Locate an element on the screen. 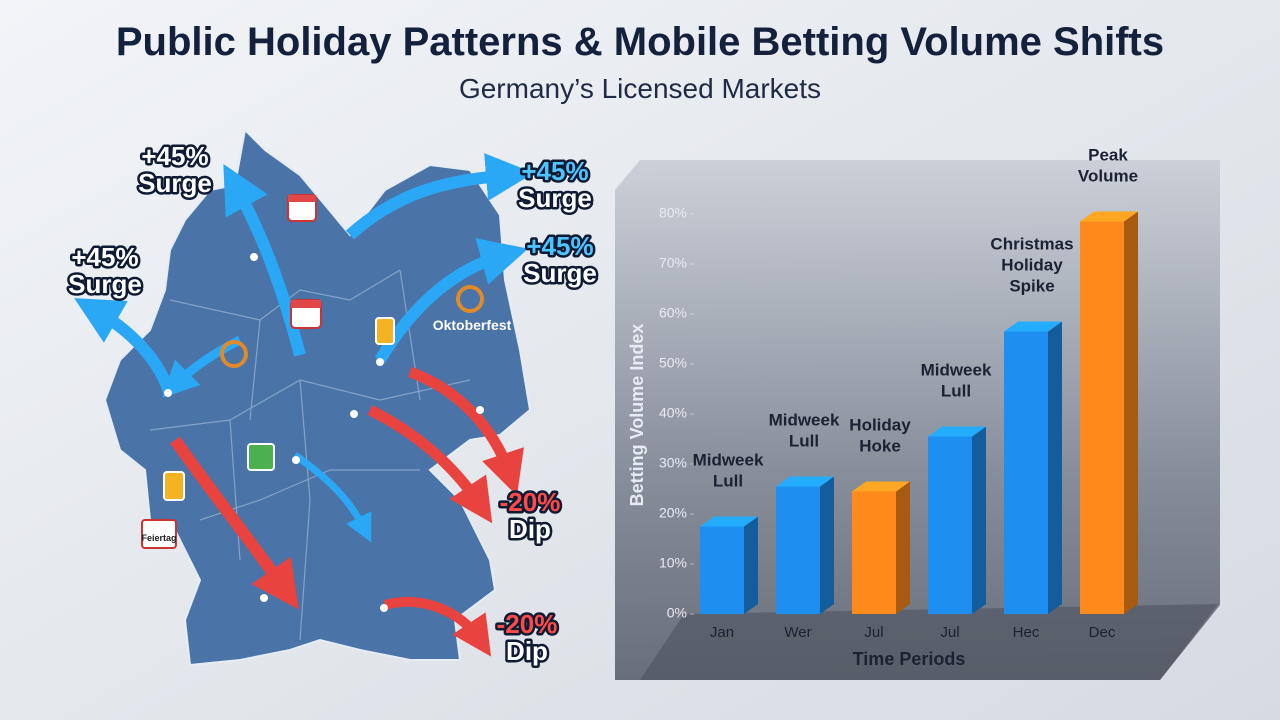 This screenshot has height=720, width=1280. bar-annotation: Spike is located at coordinates (1031, 286).